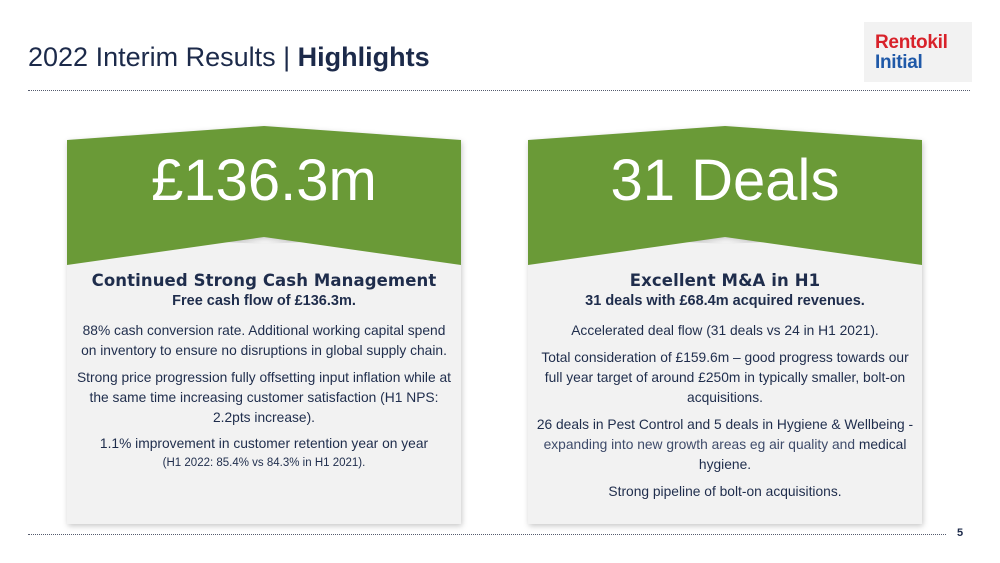 The height and width of the screenshot is (563, 1000). Describe the element at coordinates (899, 62) in the screenshot. I see `logo-line-2: Initial` at that location.